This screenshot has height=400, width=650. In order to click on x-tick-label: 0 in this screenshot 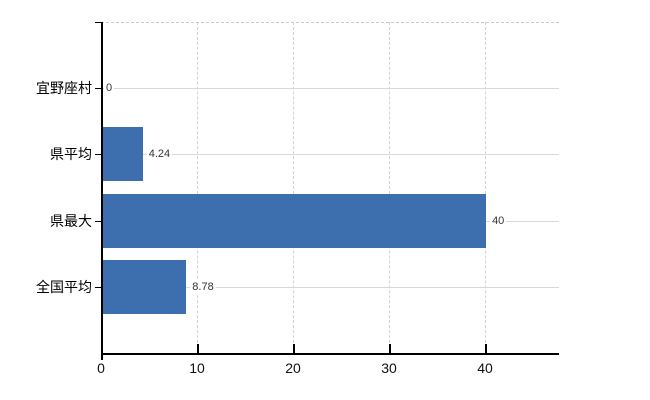, I will do `click(101, 368)`.